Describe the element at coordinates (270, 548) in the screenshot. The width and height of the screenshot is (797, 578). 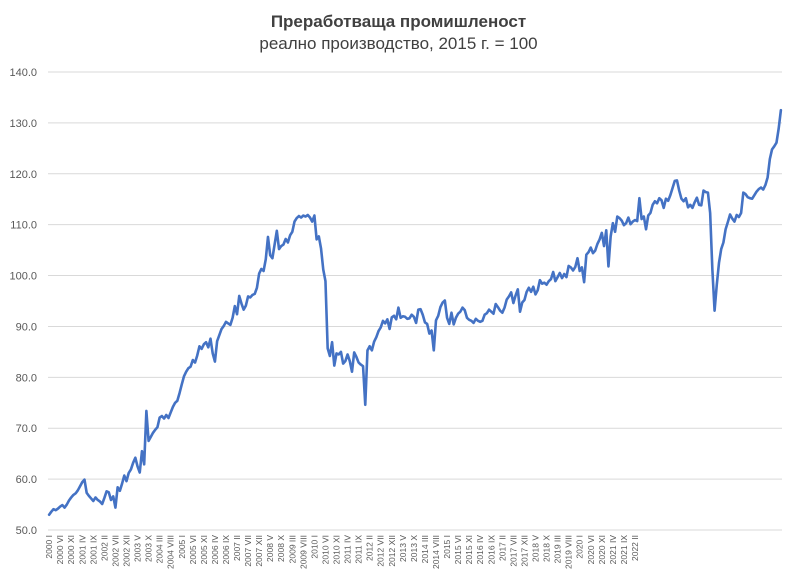
I see `x-tick-label: 2008 V` at that location.